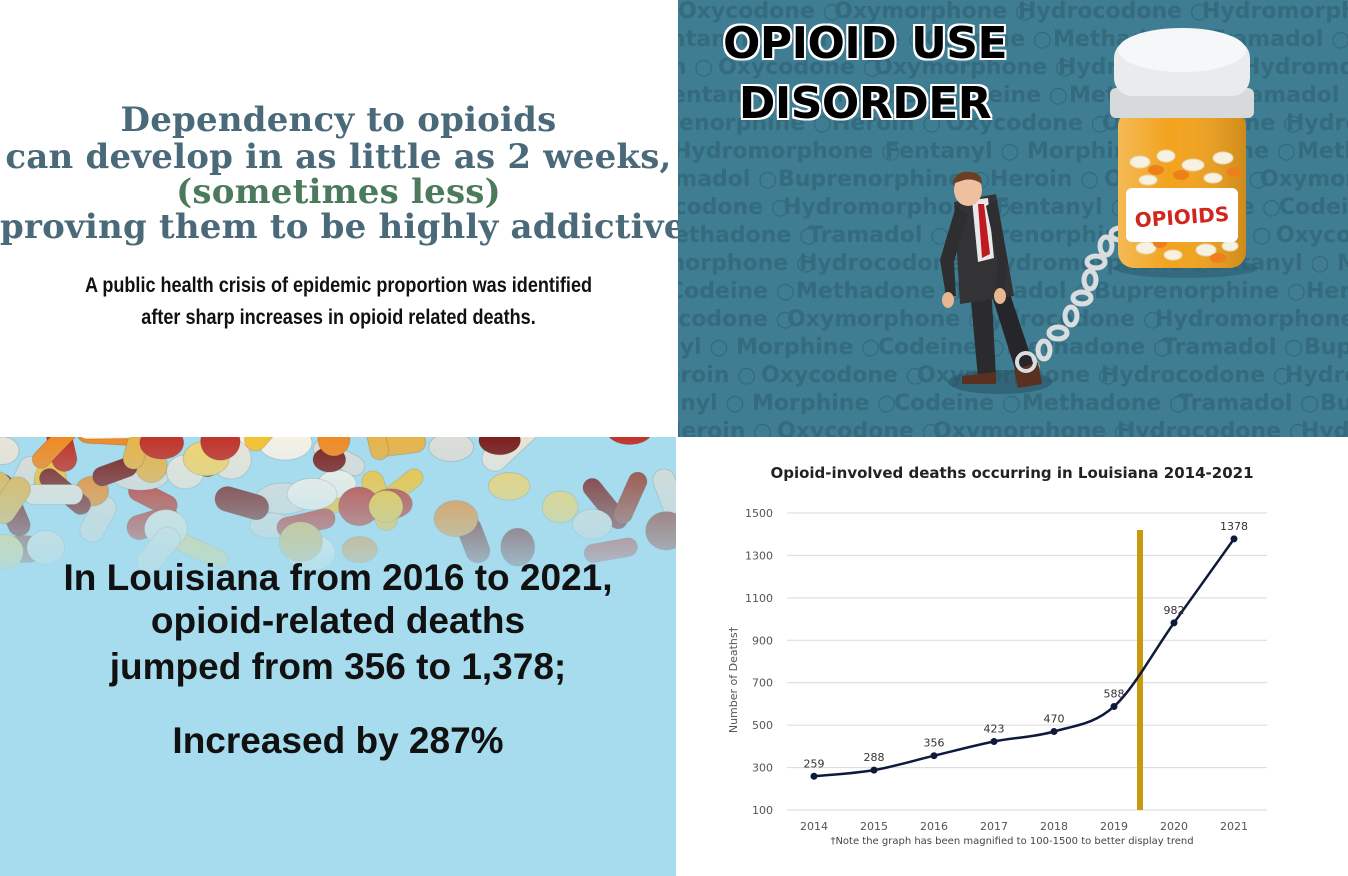 The height and width of the screenshot is (876, 1348). I want to click on stats-line-3: jumped from 356 to 1,378;, so click(338, 666).